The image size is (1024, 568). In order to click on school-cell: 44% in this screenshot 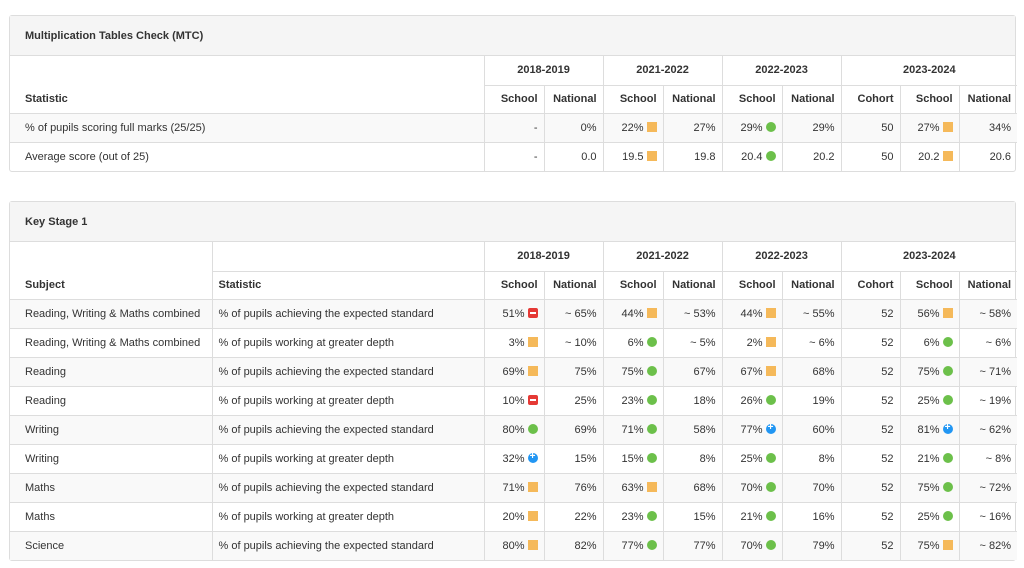, I will do `click(633, 313)`.